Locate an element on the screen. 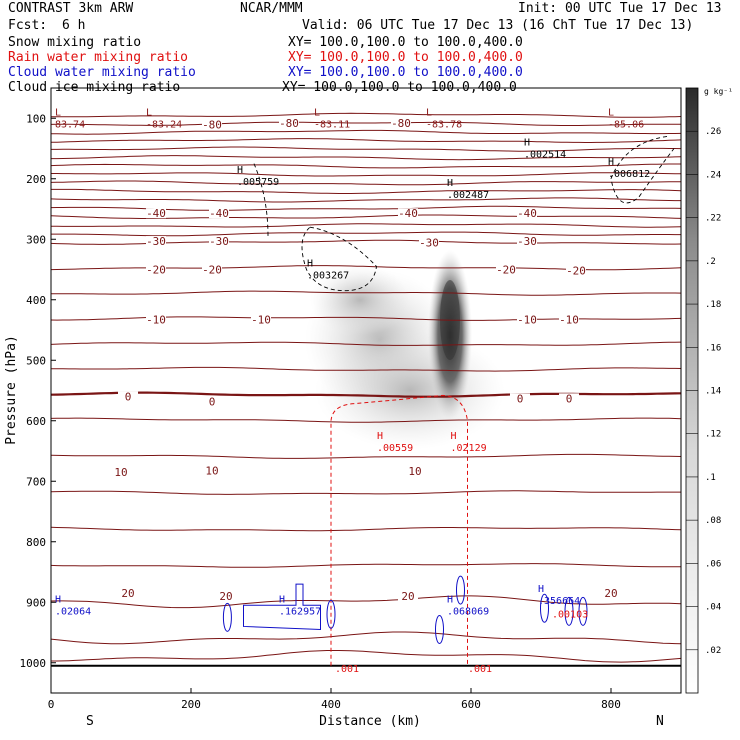 Image resolution: width=740 pixels, height=740 pixels. extremum-value: .006812 is located at coordinates (629, 174).